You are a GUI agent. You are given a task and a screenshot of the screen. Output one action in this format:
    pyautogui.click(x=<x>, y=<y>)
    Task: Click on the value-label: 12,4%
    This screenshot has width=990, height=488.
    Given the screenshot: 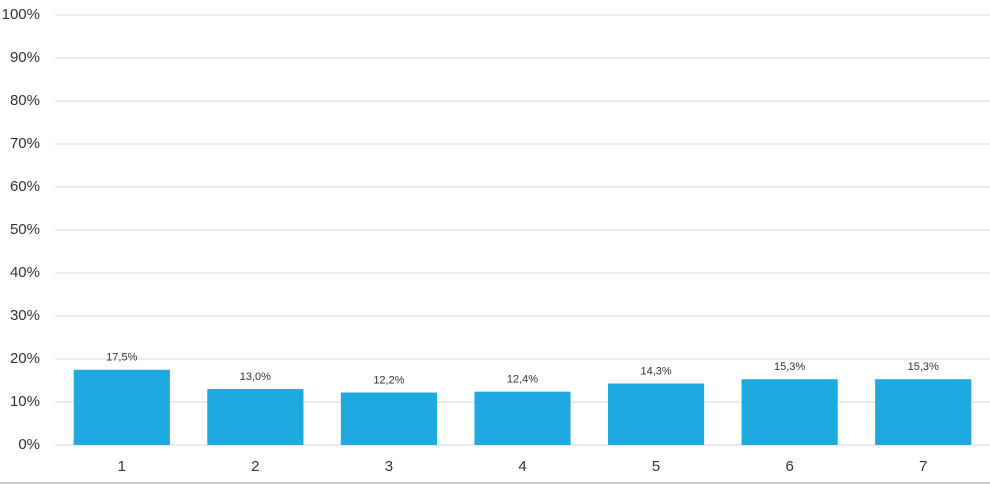 What is the action you would take?
    pyautogui.click(x=522, y=380)
    